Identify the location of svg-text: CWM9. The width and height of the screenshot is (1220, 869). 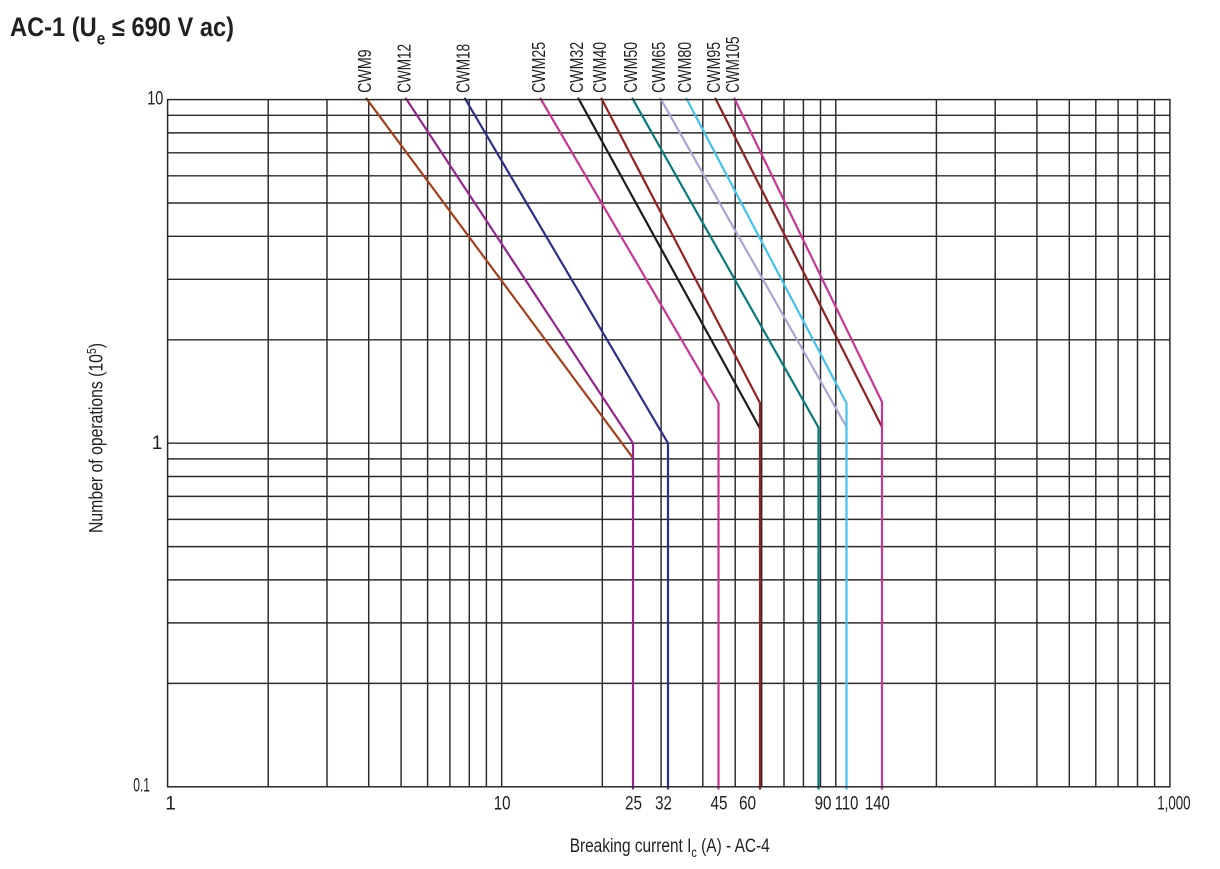
(365, 71).